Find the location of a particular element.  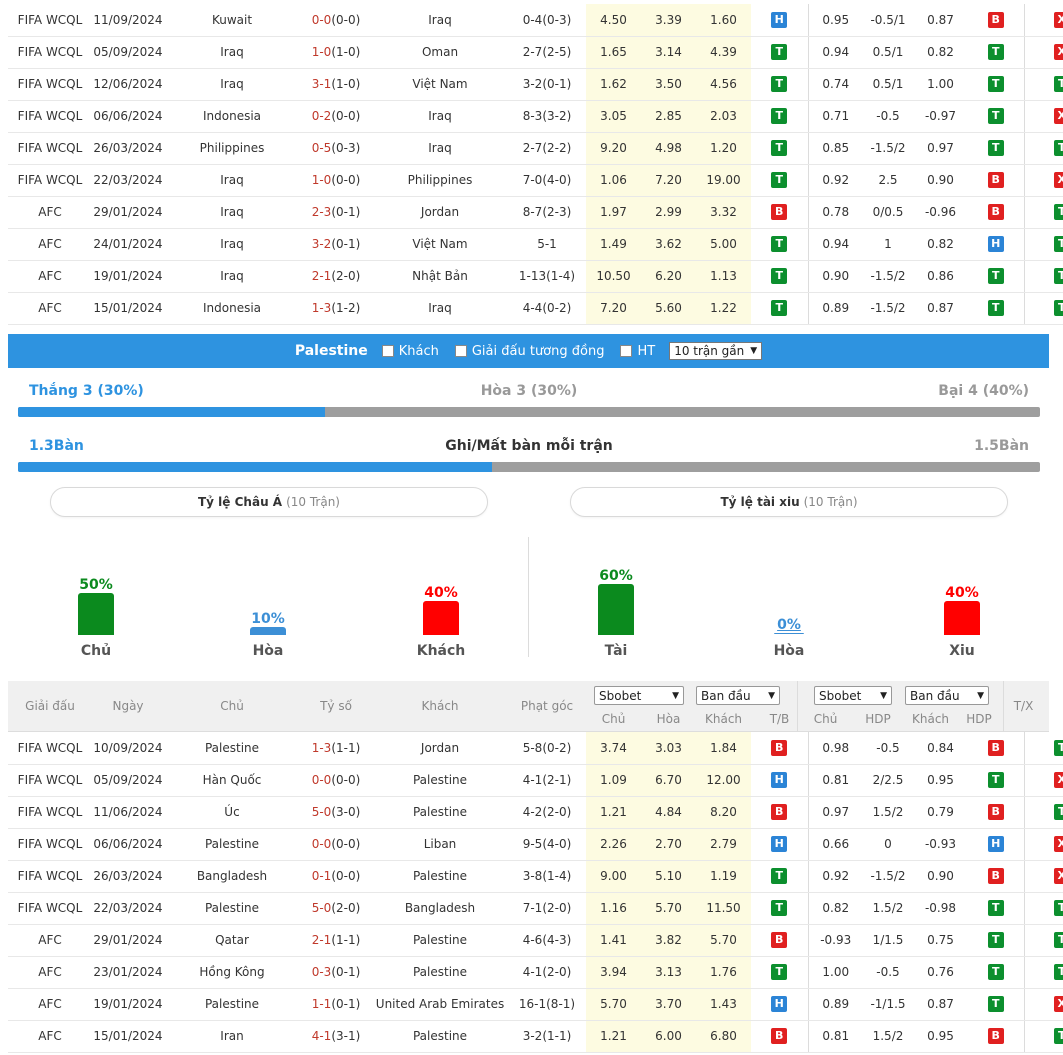

odds-away-cell: 6.80 is located at coordinates (723, 1036).